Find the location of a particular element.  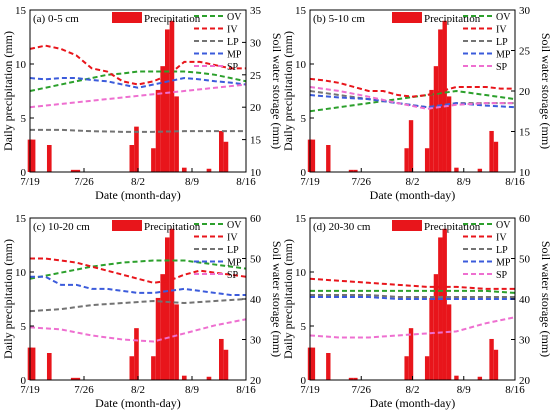

y-right-tick-label: 15 is located at coordinates (256, 141).